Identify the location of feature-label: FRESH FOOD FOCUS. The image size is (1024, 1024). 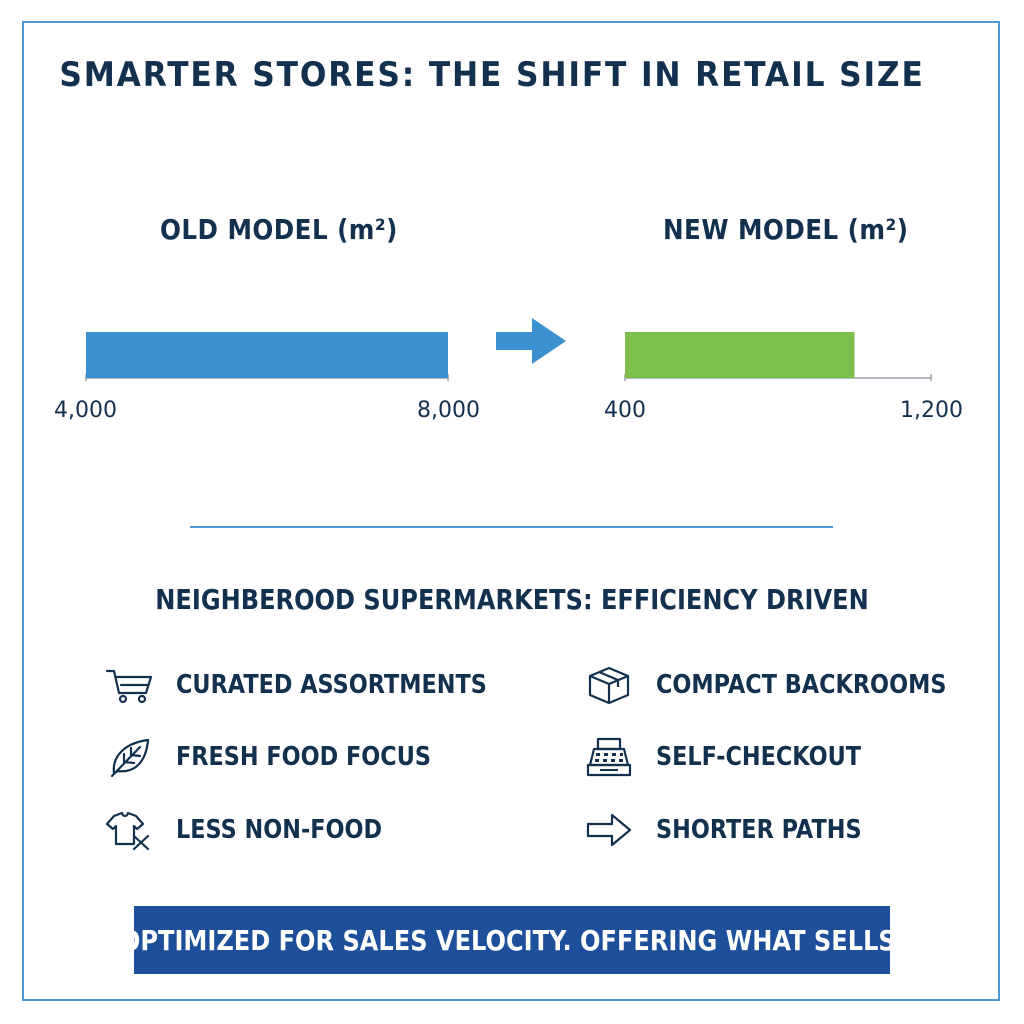
(303, 757).